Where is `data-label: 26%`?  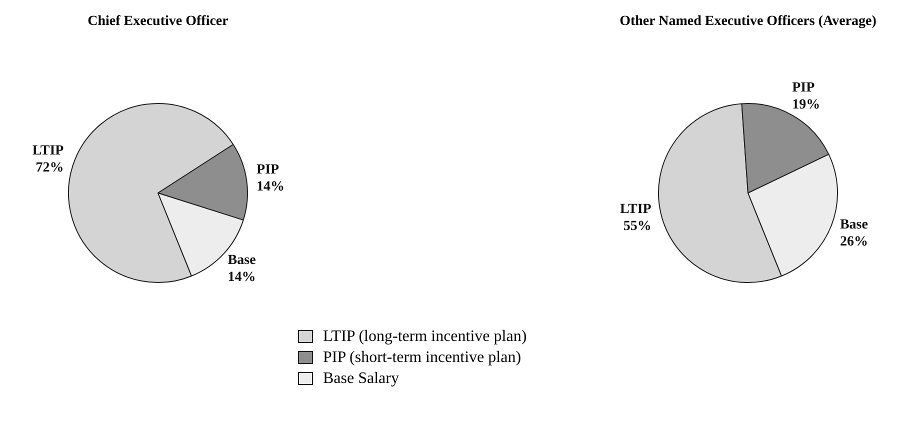
data-label: 26% is located at coordinates (854, 242).